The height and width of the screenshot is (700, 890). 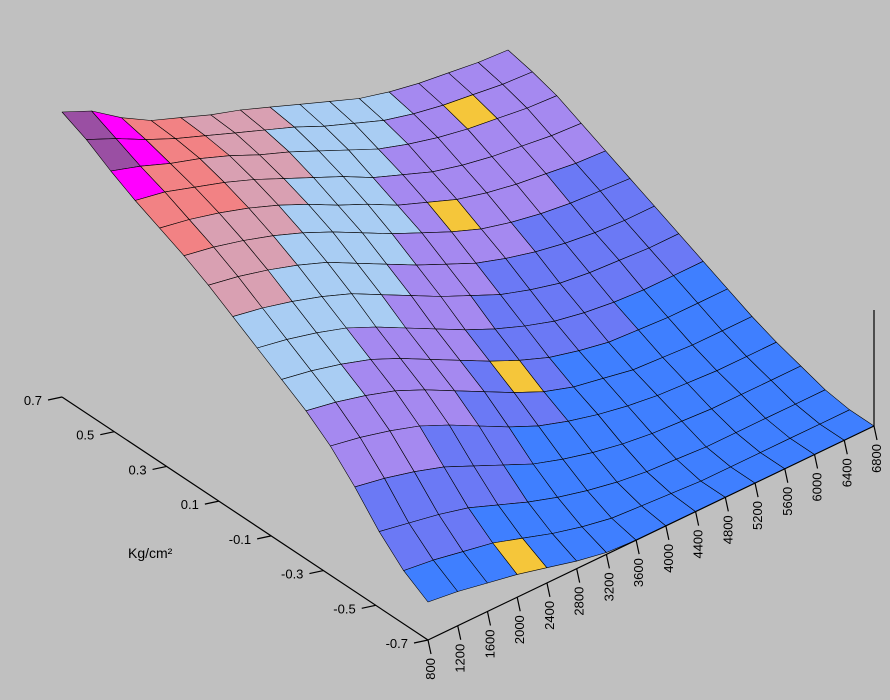 What do you see at coordinates (33, 400) in the screenshot?
I see `z-tick-label: 0.7` at bounding box center [33, 400].